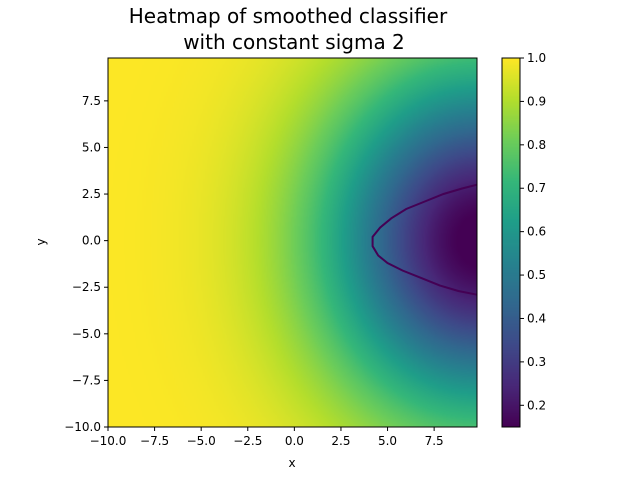 This screenshot has width=640, height=480. Describe the element at coordinates (536, 101) in the screenshot. I see `colorbar-tick-label: 0.9` at that location.